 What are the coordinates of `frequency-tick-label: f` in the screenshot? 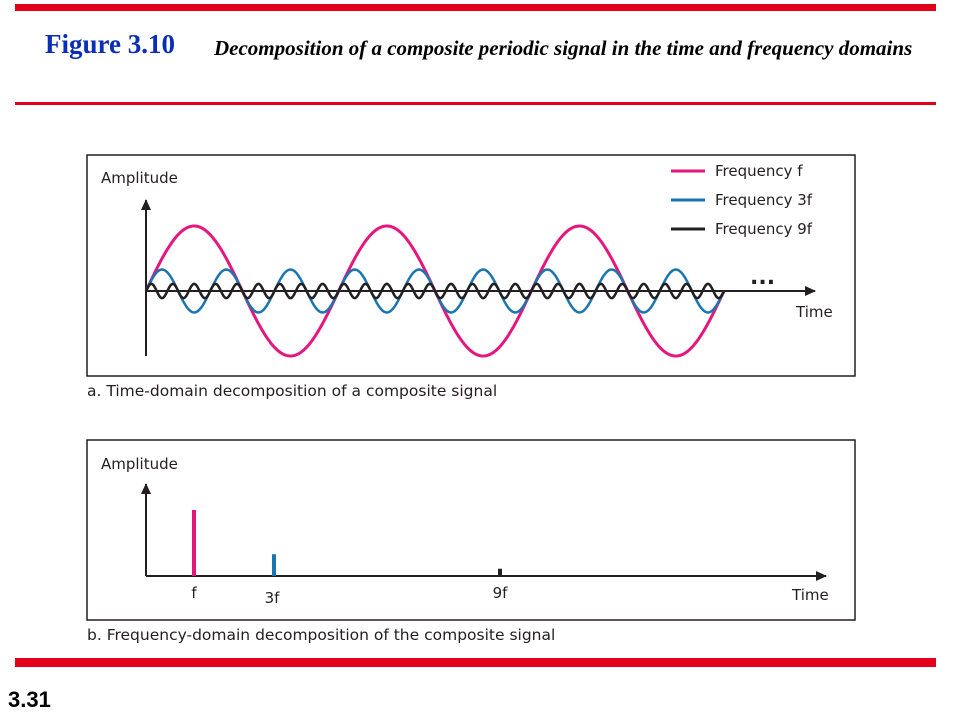 It's located at (194, 593).